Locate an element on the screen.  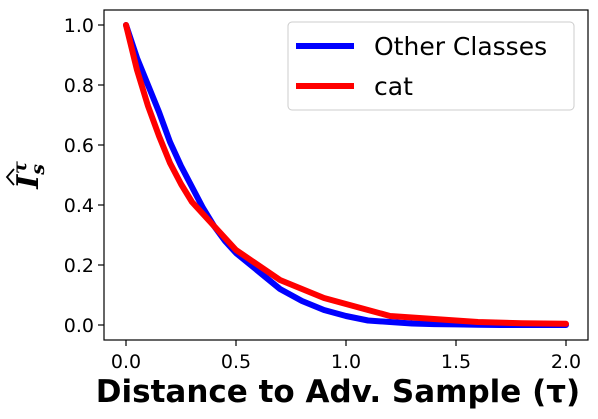
y-axis-label: Isτ is located at coordinates (29, 175).